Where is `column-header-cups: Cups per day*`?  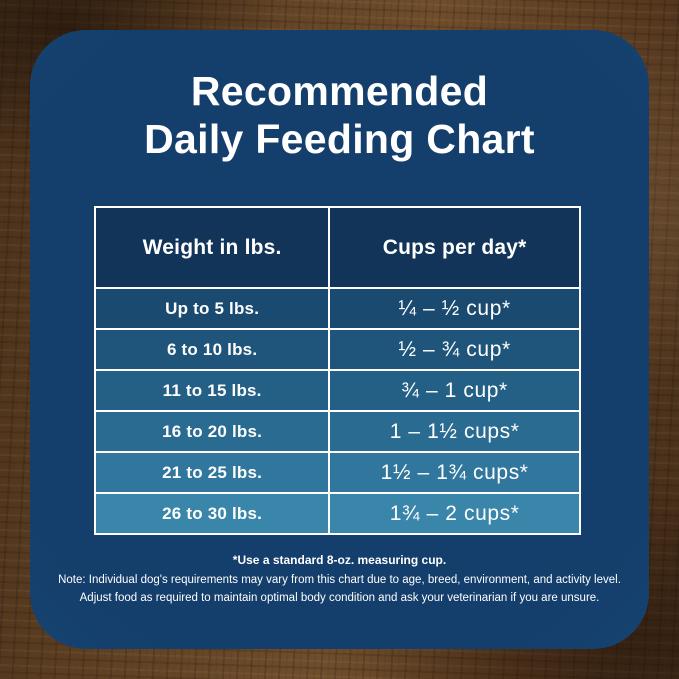 column-header-cups: Cups per day* is located at coordinates (454, 247).